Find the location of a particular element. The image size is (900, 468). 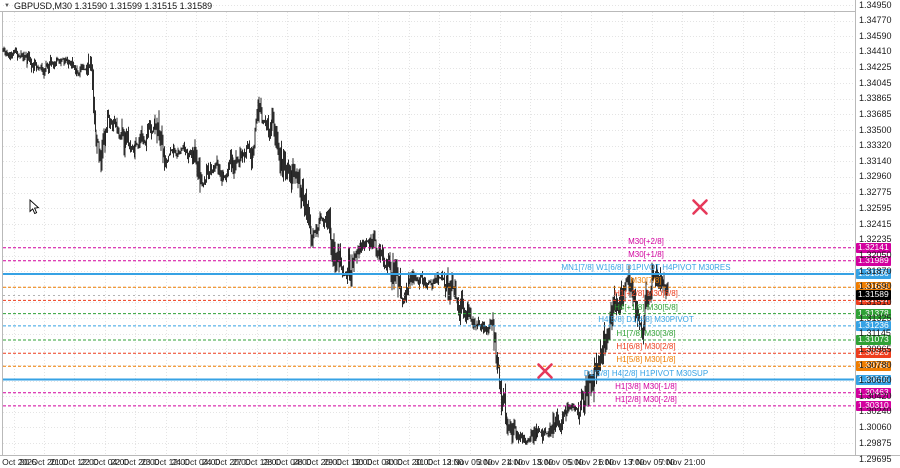

level-price-badge-1: 1.31989 is located at coordinates (873, 260).